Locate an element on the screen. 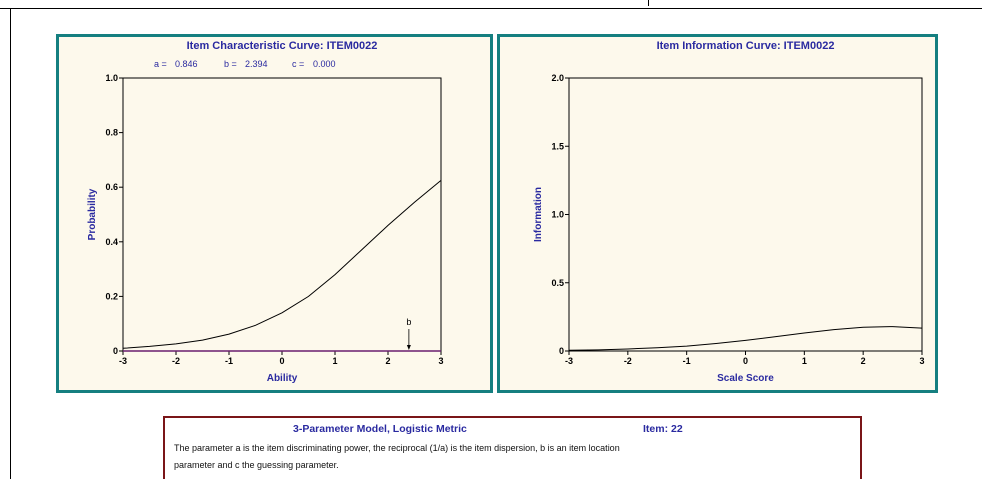 The height and width of the screenshot is (479, 982). iic-xtick-label: 2 is located at coordinates (863, 361).